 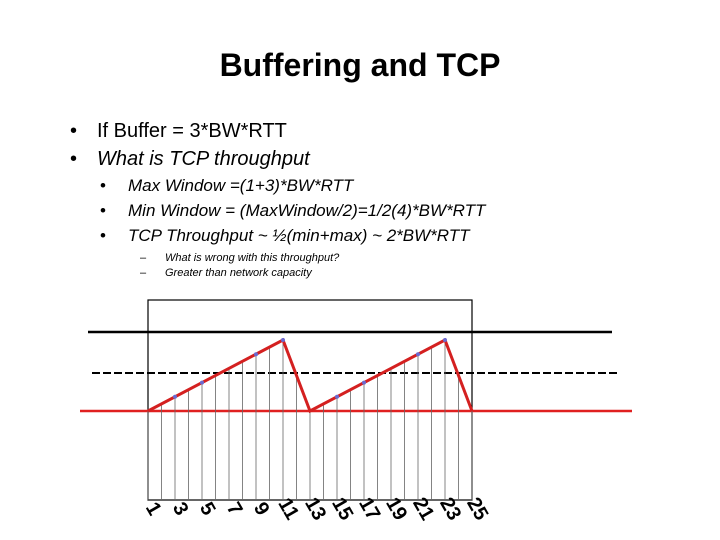 What do you see at coordinates (192, 131) in the screenshot?
I see `bullet-text: If Buffer = 3*BW*RTT` at bounding box center [192, 131].